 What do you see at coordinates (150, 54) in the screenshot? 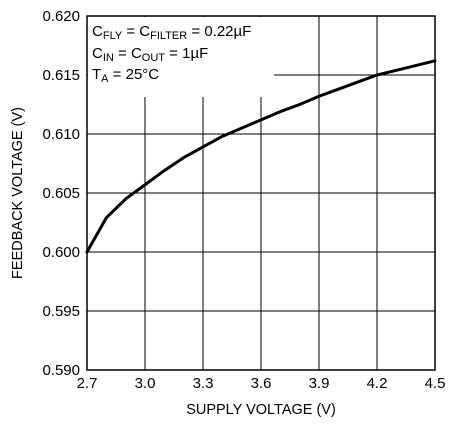
I see `annotation-line: CIN = COUT = 1µF` at bounding box center [150, 54].